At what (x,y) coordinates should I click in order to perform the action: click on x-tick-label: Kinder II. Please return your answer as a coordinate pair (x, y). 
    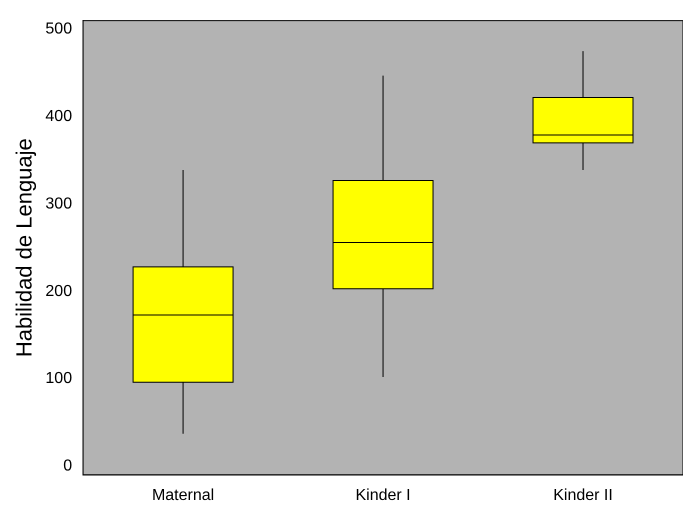
    Looking at the image, I should click on (583, 495).